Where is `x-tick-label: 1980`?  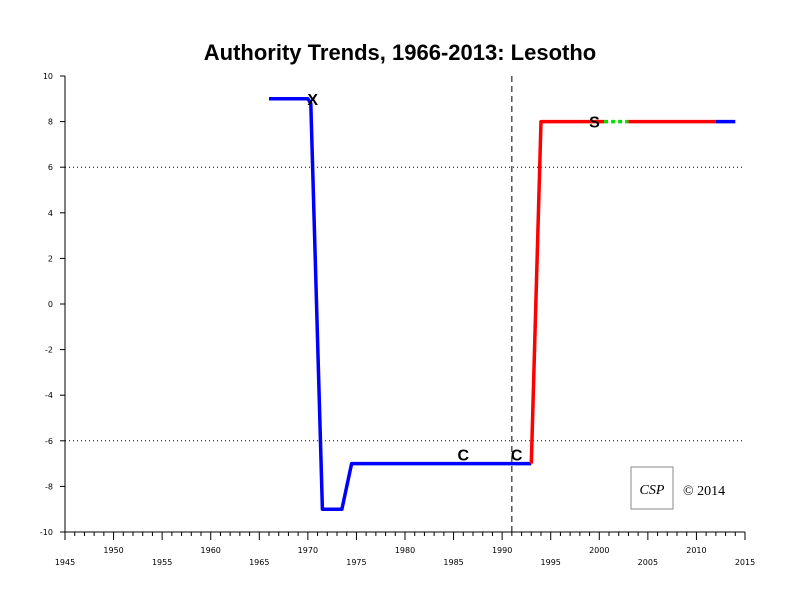 x-tick-label: 1980 is located at coordinates (405, 550).